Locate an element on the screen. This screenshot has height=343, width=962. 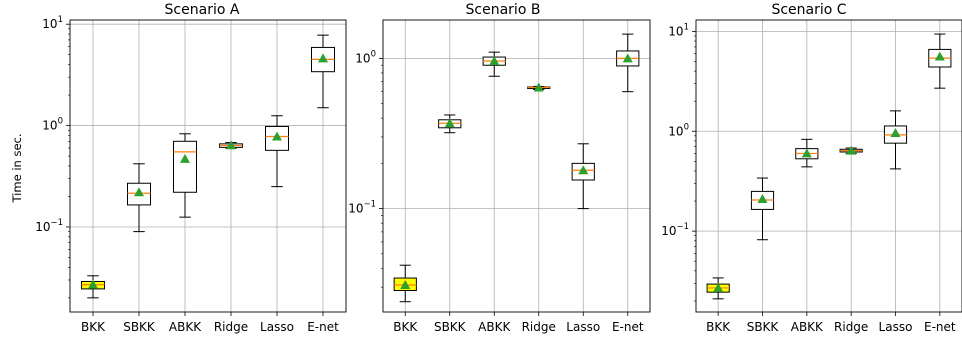
panel-title: Scenario C is located at coordinates (808, 10).